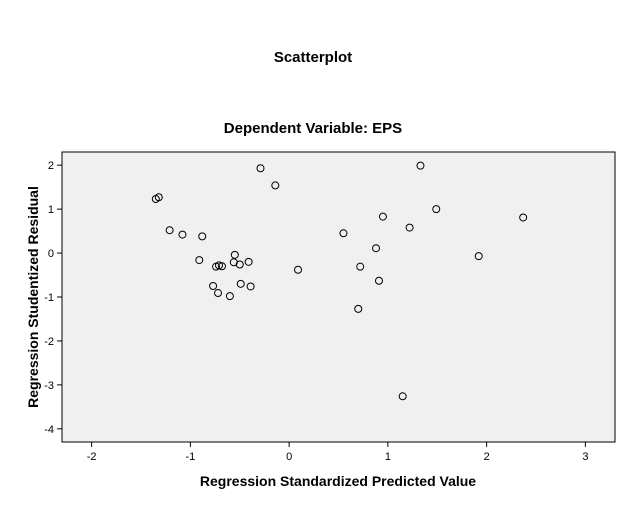 This screenshot has width=627, height=507. What do you see at coordinates (51, 166) in the screenshot?
I see `y-tick-label: 2` at bounding box center [51, 166].